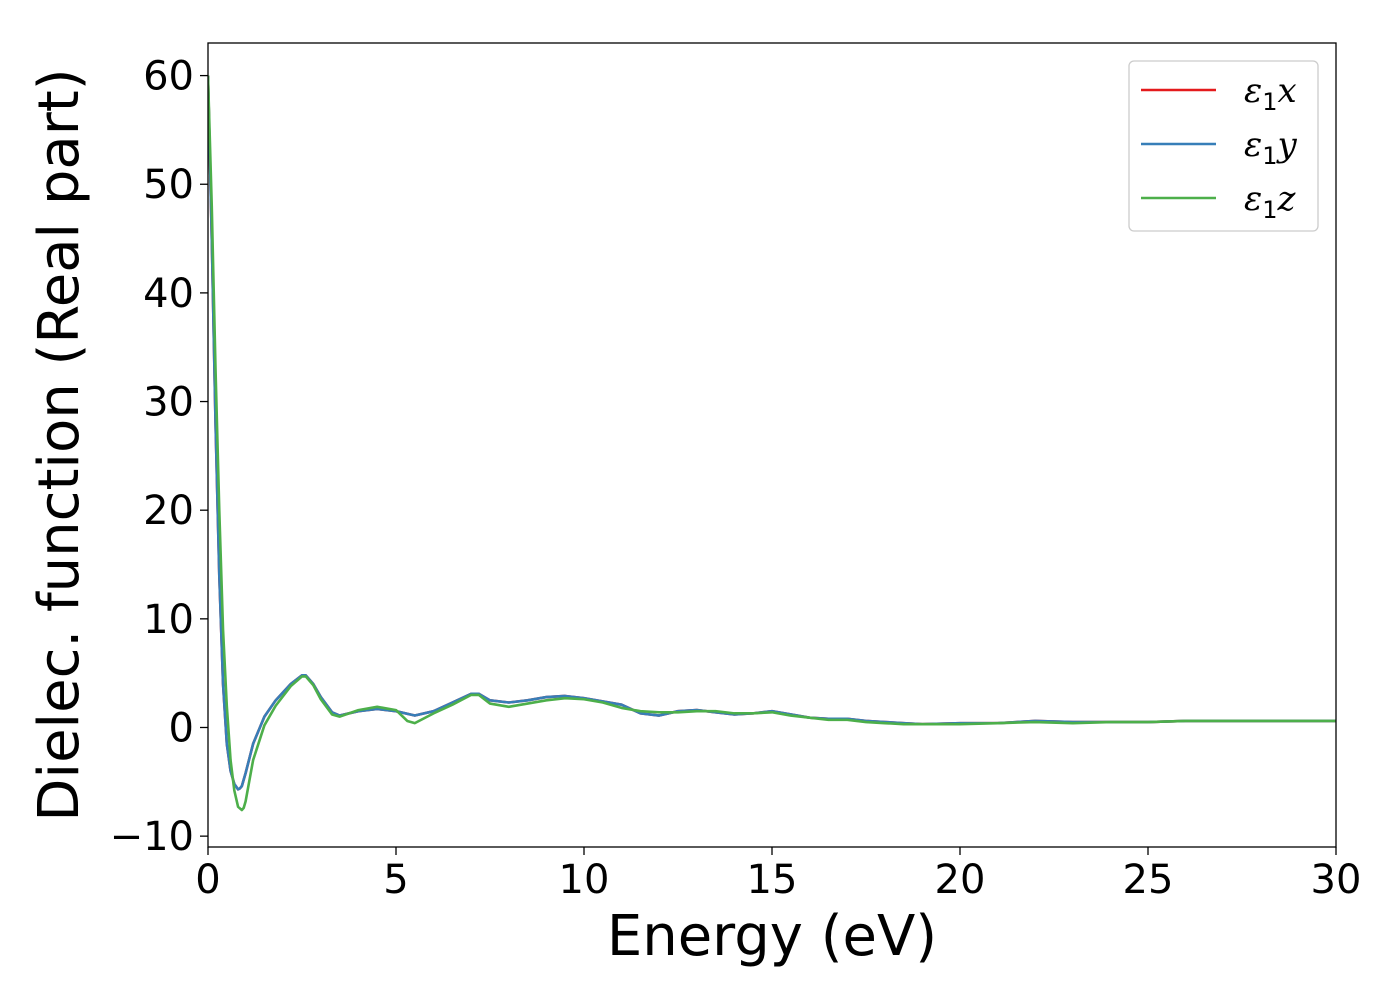 The width and height of the screenshot is (1400, 1000). Describe the element at coordinates (159, 457) in the screenshot. I see `y-axis-ticks: −10 0 10 20 30 40 50 60` at that location.